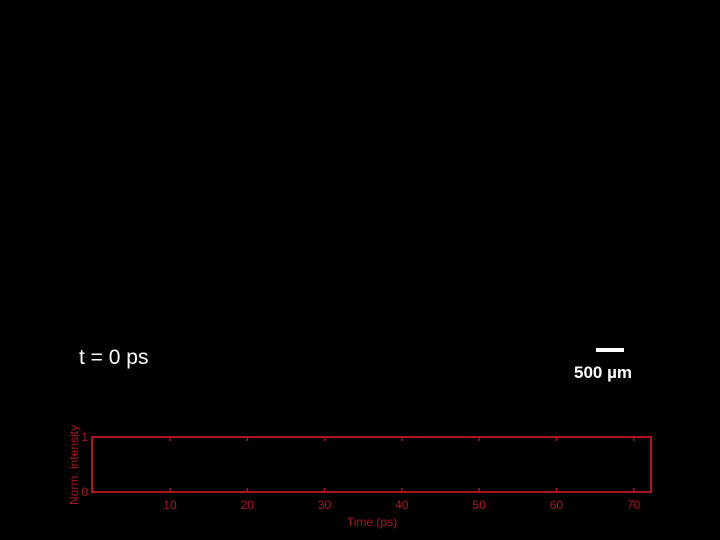  What do you see at coordinates (634, 505) in the screenshot?
I see `x-tick-label: 70` at bounding box center [634, 505].